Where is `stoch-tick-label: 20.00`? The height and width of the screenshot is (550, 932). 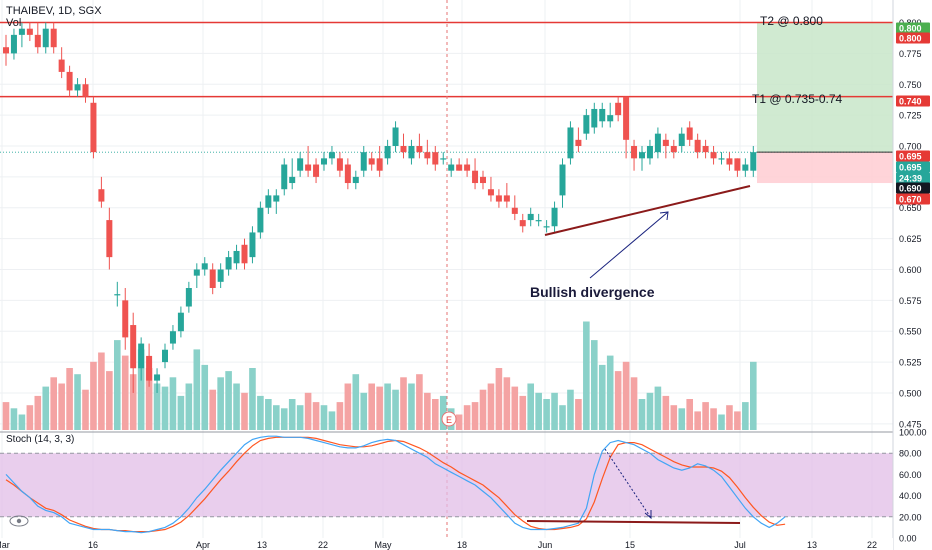 stoch-tick-label: 20.00 is located at coordinates (910, 517).